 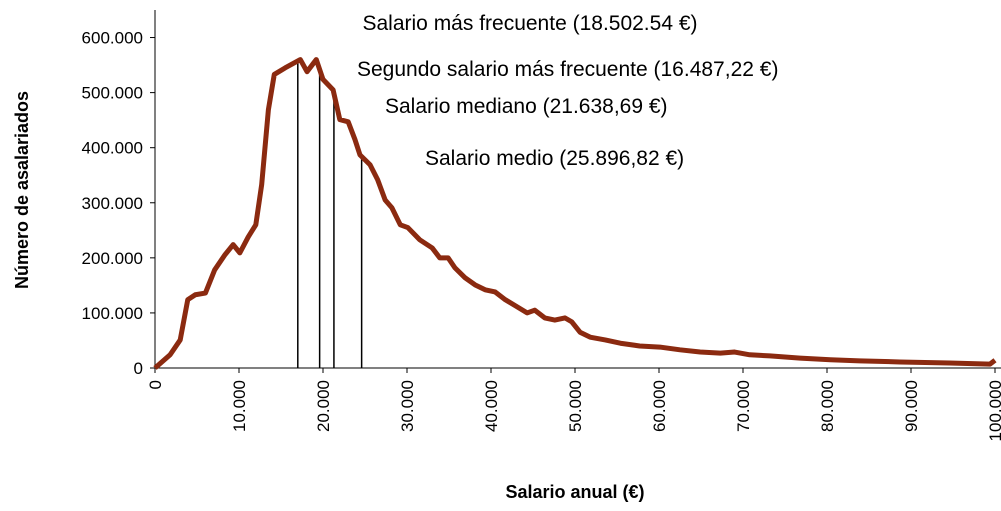 I want to click on y-tick-label: 200.000, so click(x=112, y=258).